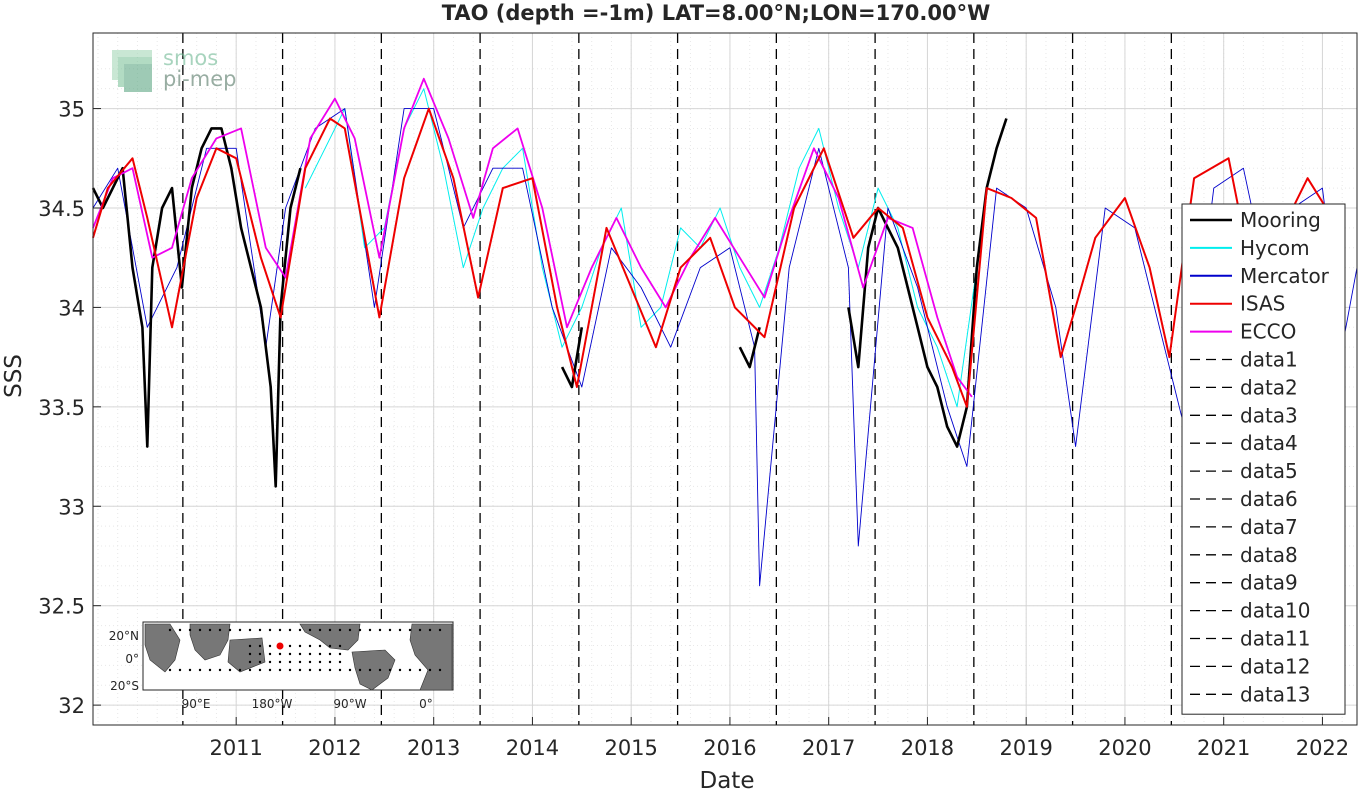 This screenshot has height=790, width=1358. Describe the element at coordinates (630, 748) in the screenshot. I see `x-tick-label: 2015` at that location.